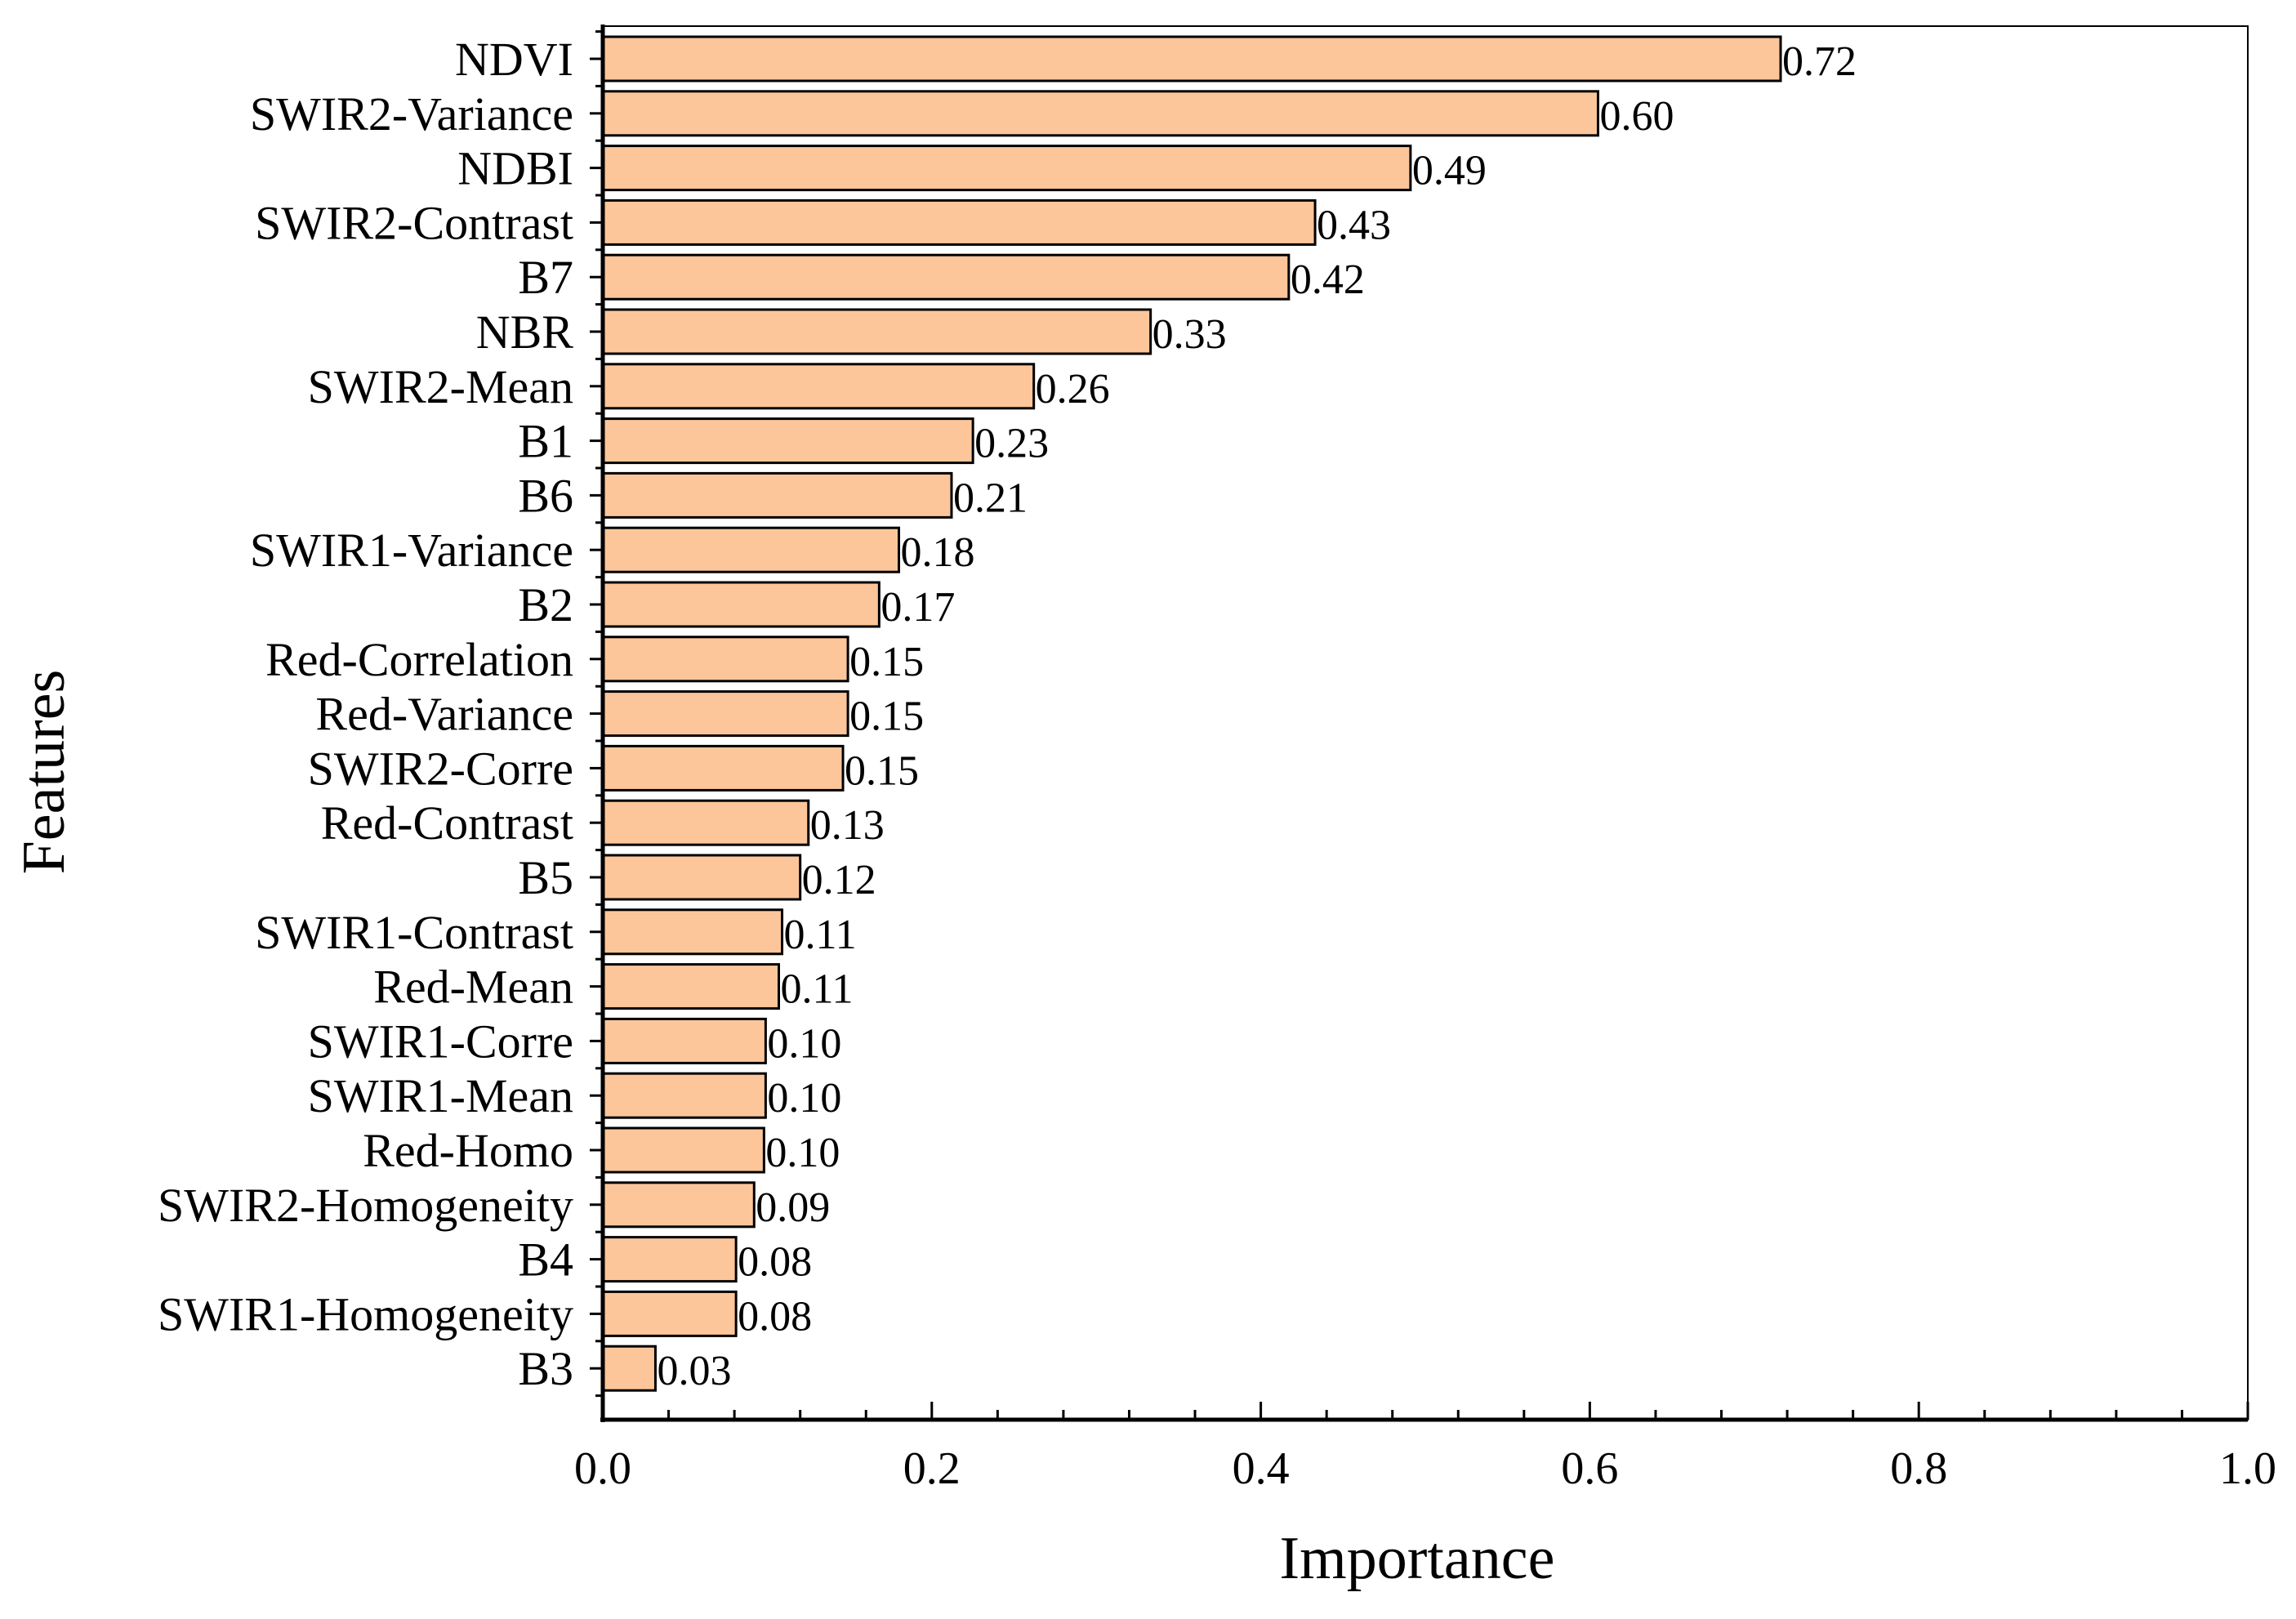 The image size is (2296, 1619). I want to click on category-label: SWIR1-Homogeneity, so click(365, 1313).